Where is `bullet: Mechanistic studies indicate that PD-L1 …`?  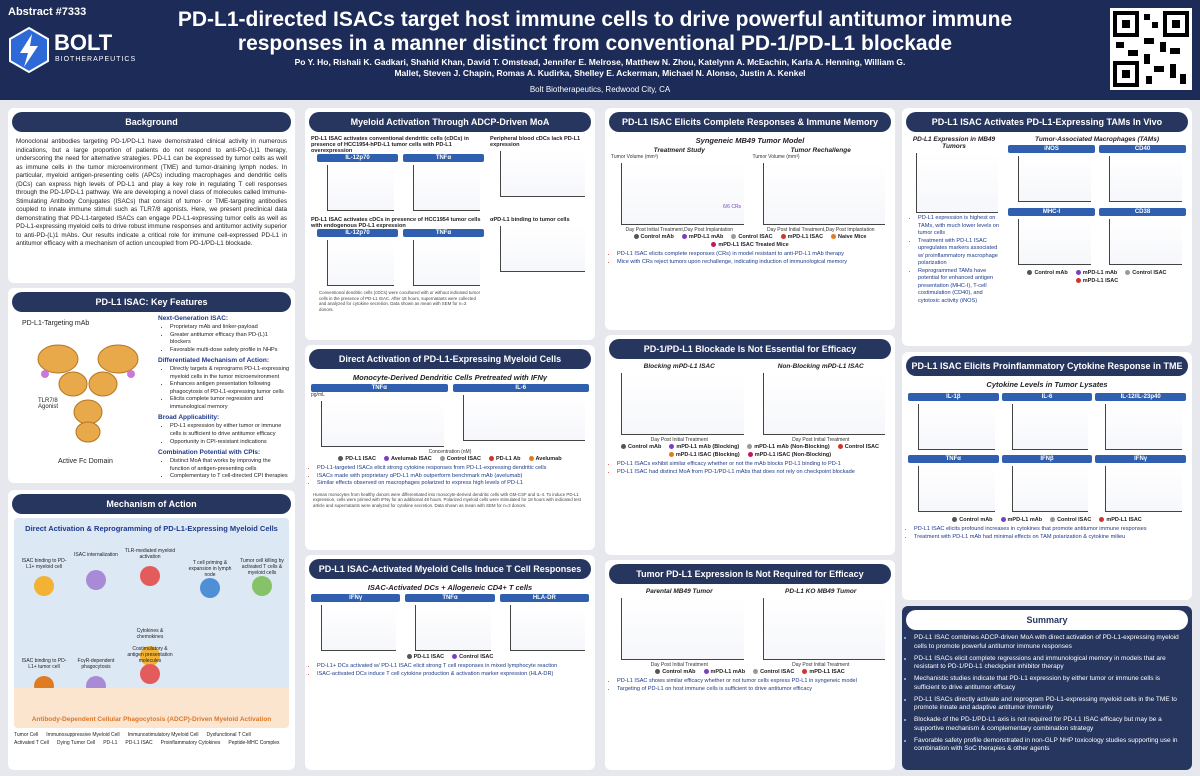
bullet: Mechanistic studies indicate that PD-L1 … is located at coordinates (1049, 684).